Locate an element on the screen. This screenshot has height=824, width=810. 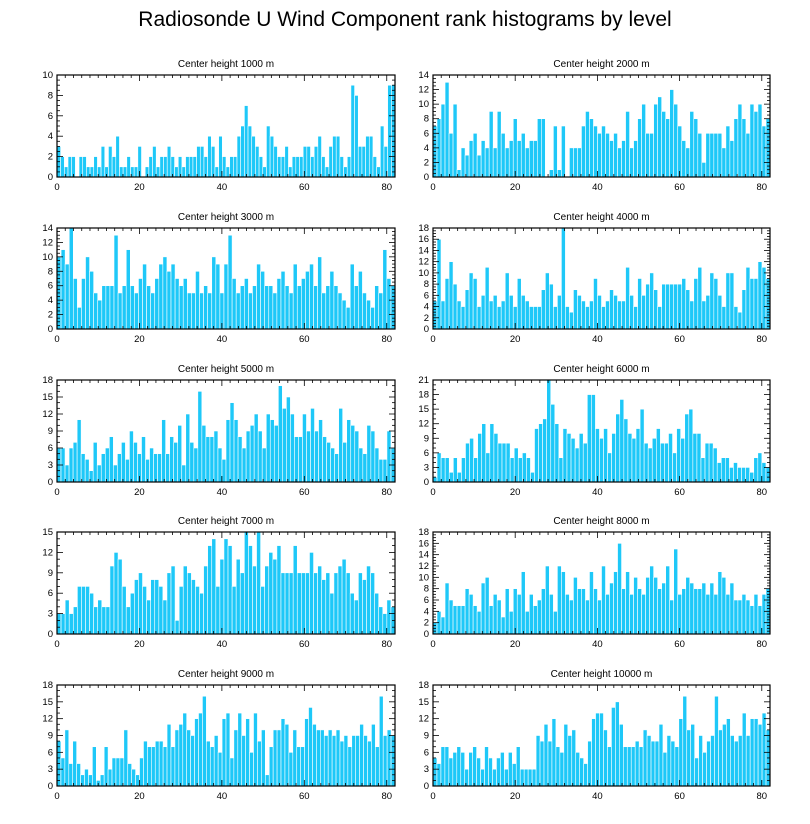
y-tick-label: 10 is located at coordinates (423, 104).